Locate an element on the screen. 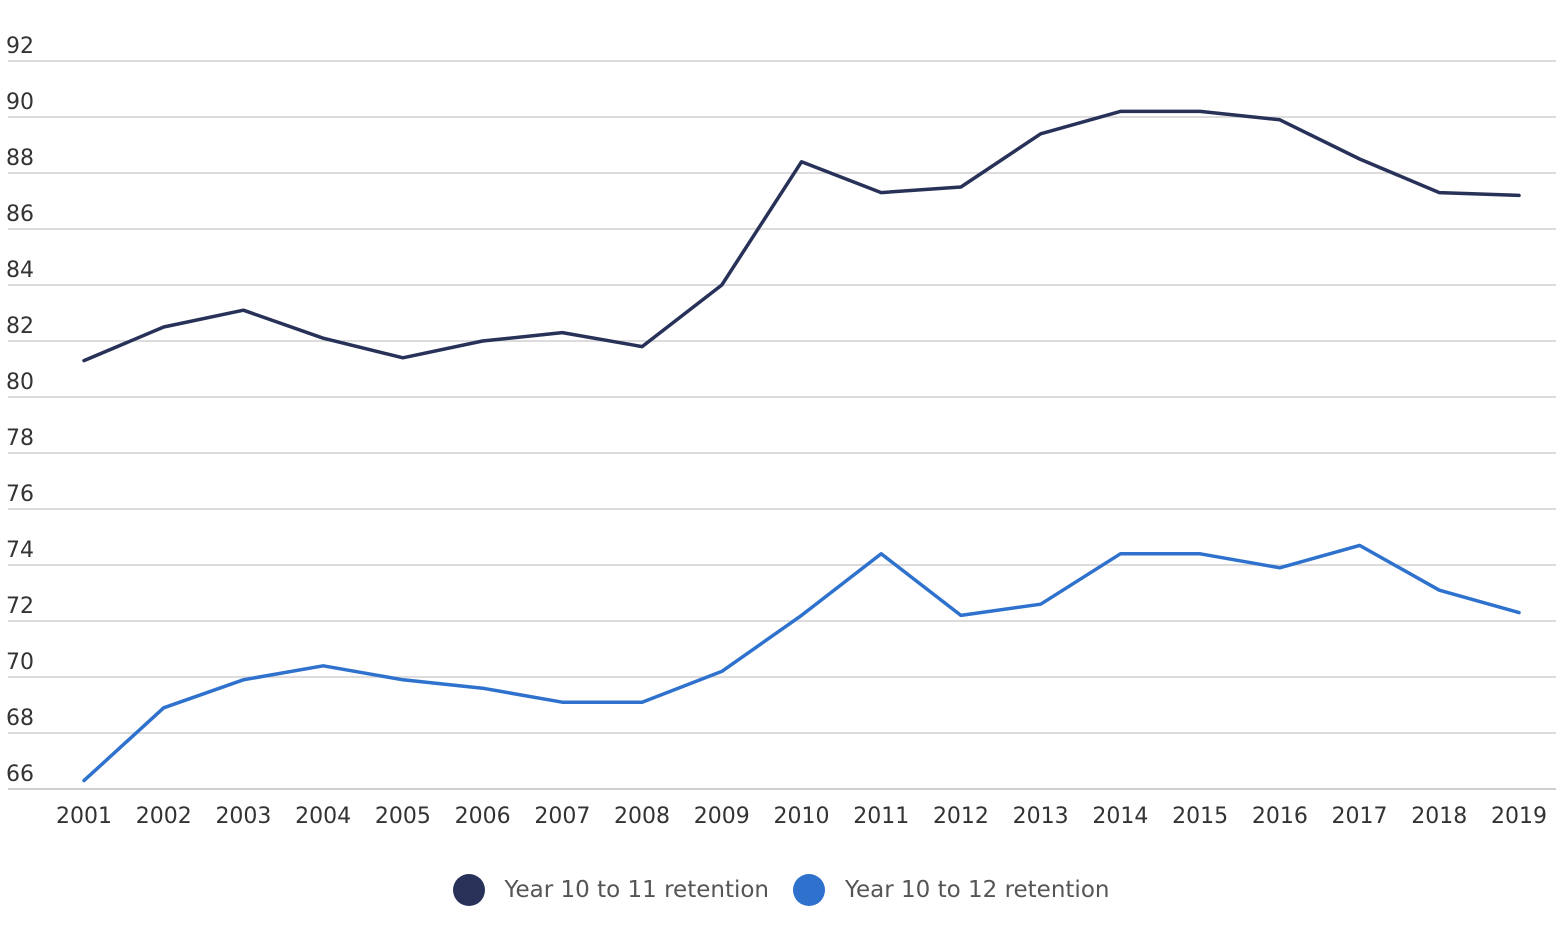 This screenshot has height=932, width=1562. y-tick-label: 88 is located at coordinates (20, 158).